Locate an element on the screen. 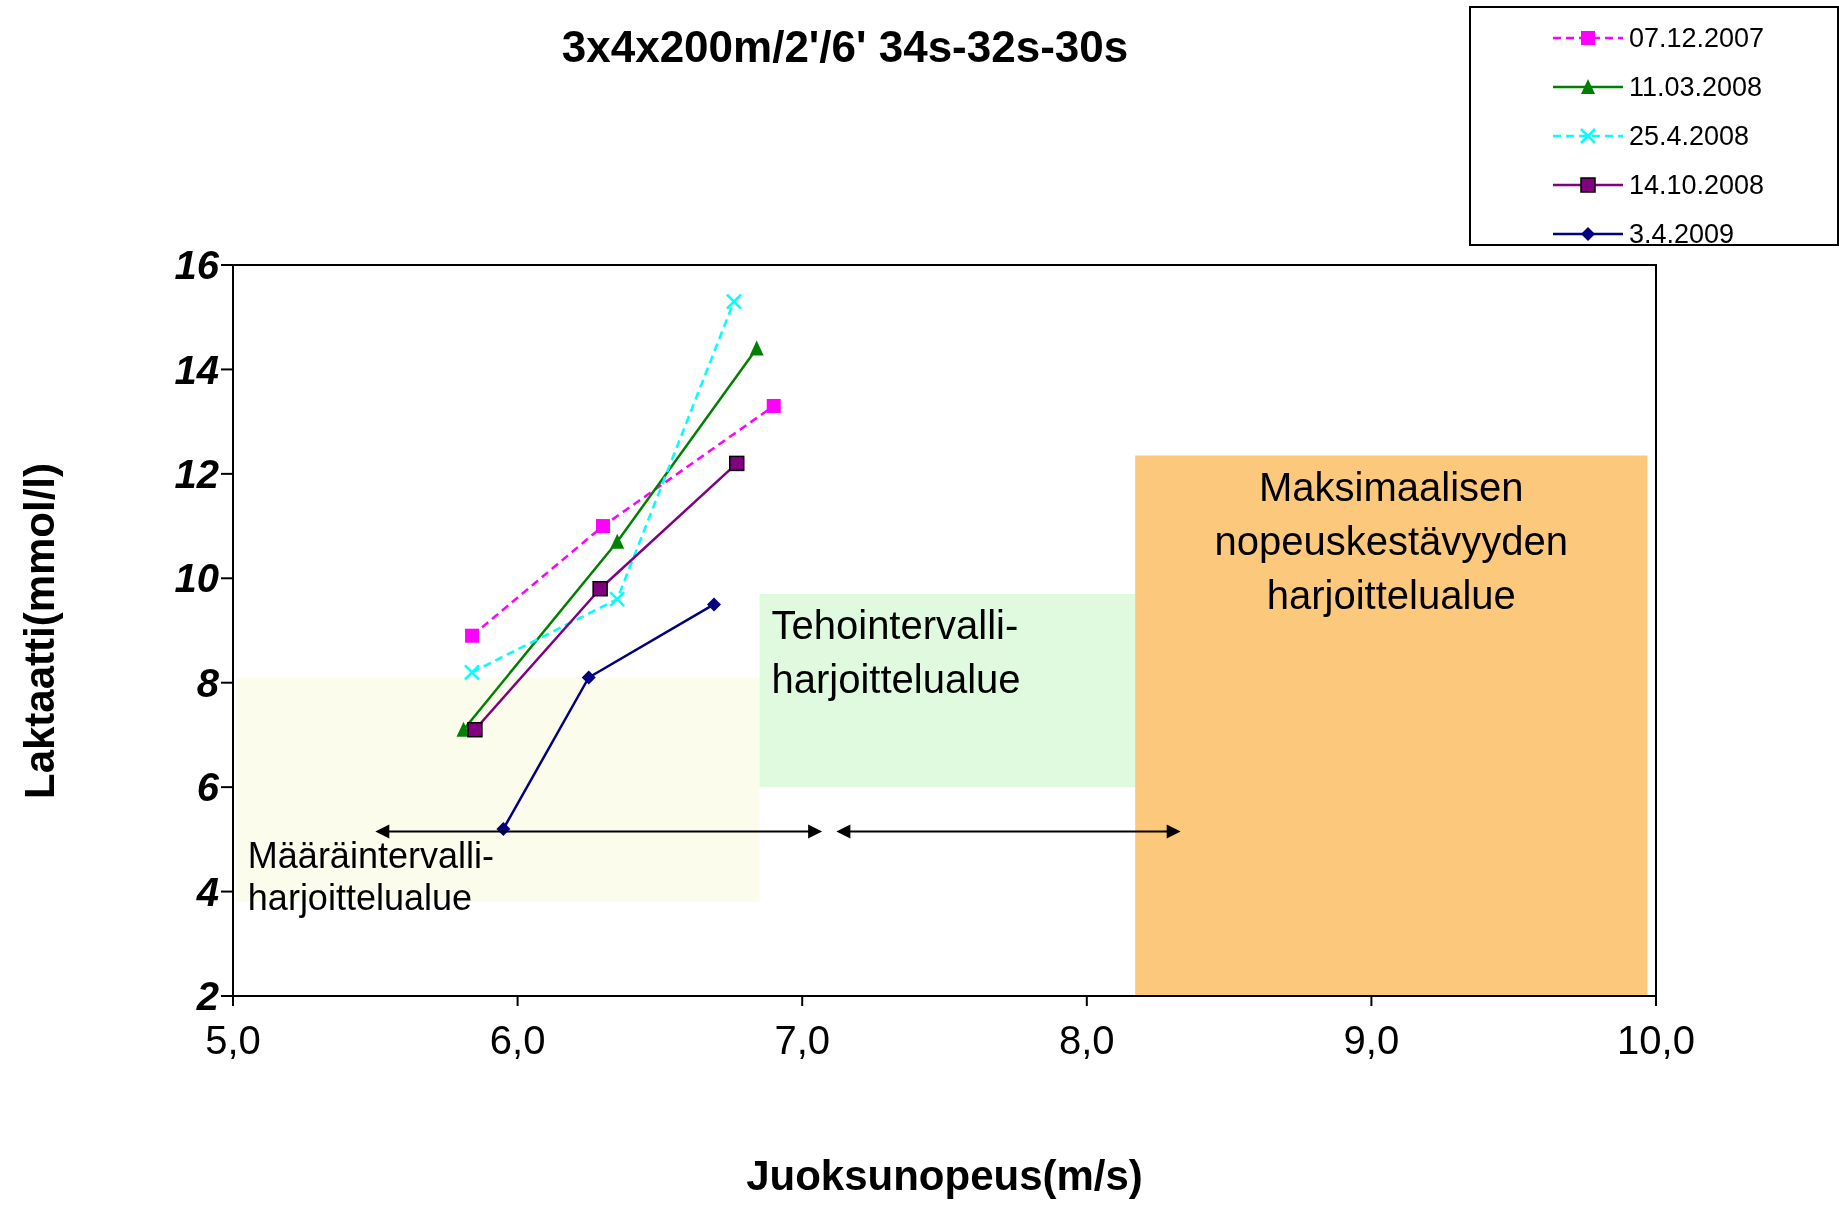 The image size is (1839, 1208). legend-label: 14.10.2008 is located at coordinates (1697, 185).